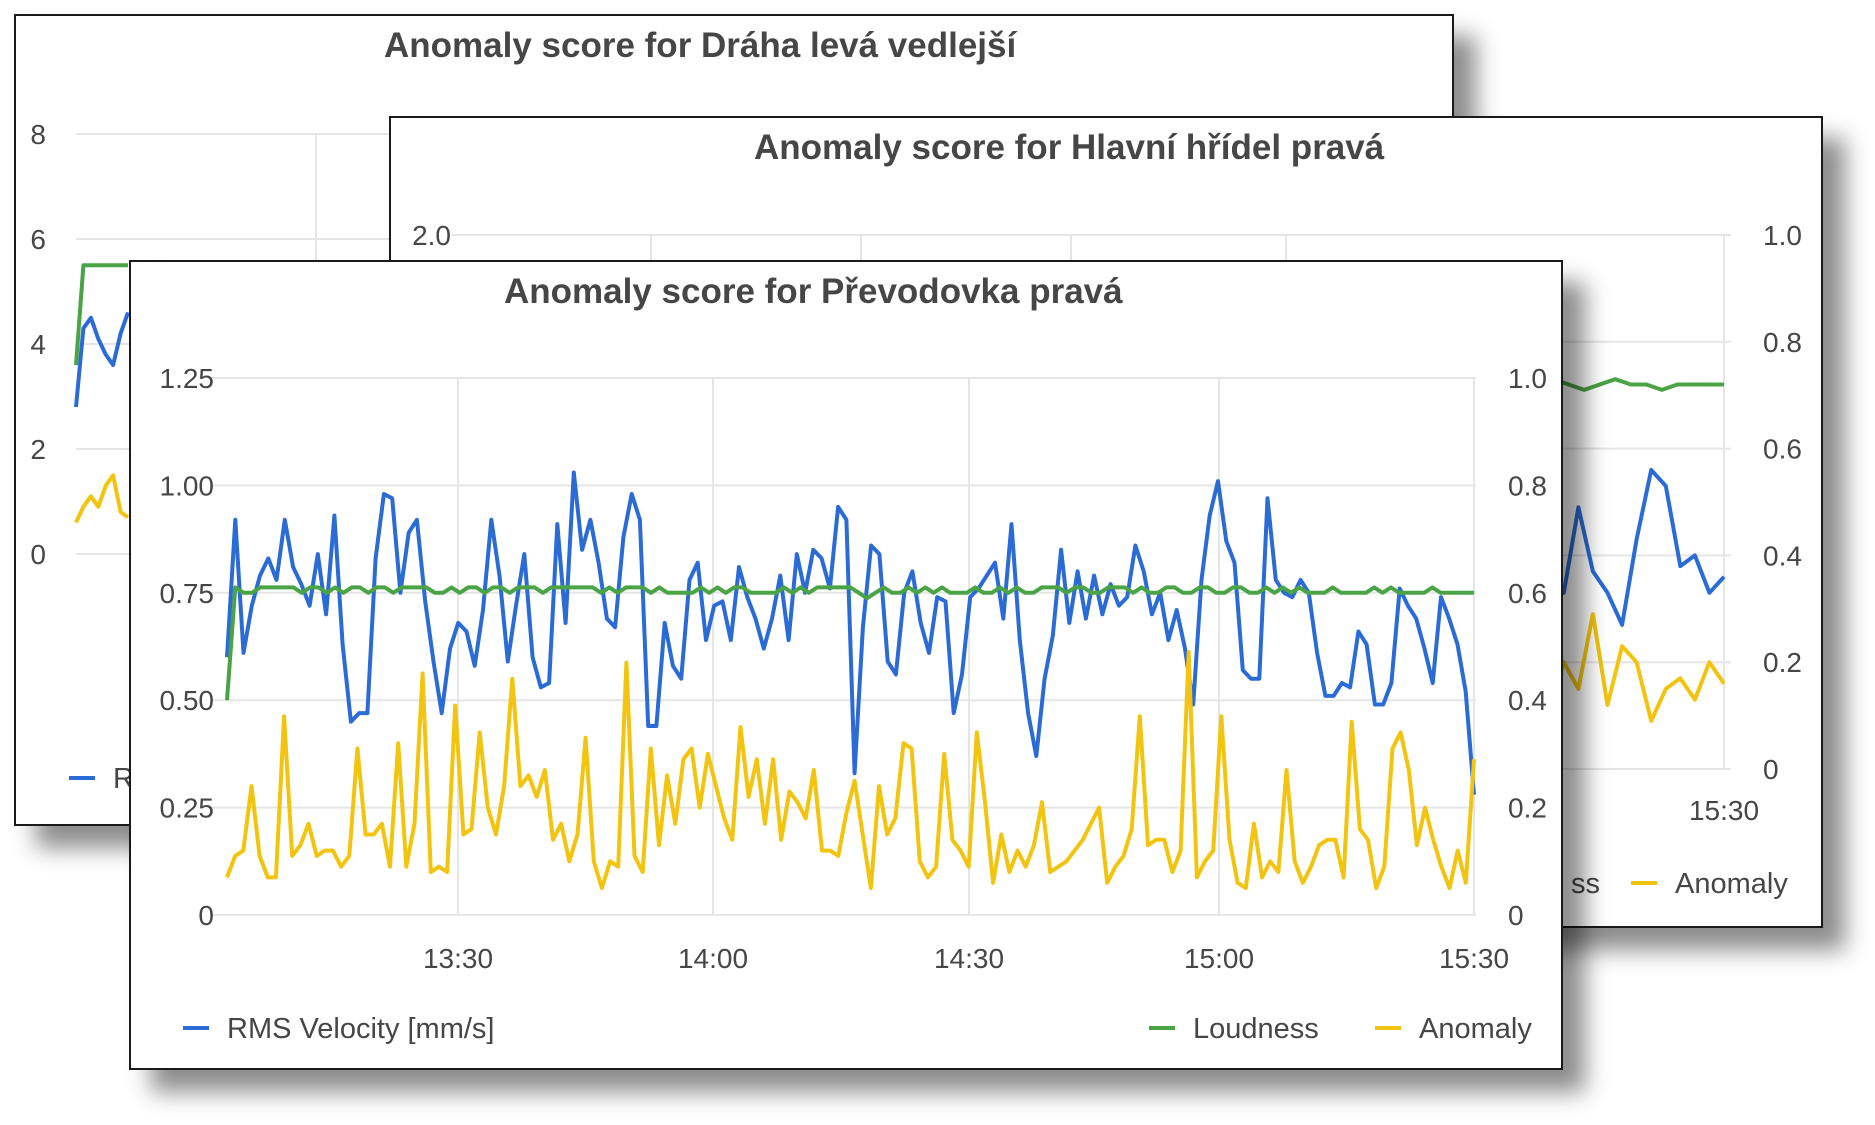 Image resolution: width=1875 pixels, height=1125 pixels. Describe the element at coordinates (38, 239) in the screenshot. I see `y-tick-label: 6` at that location.